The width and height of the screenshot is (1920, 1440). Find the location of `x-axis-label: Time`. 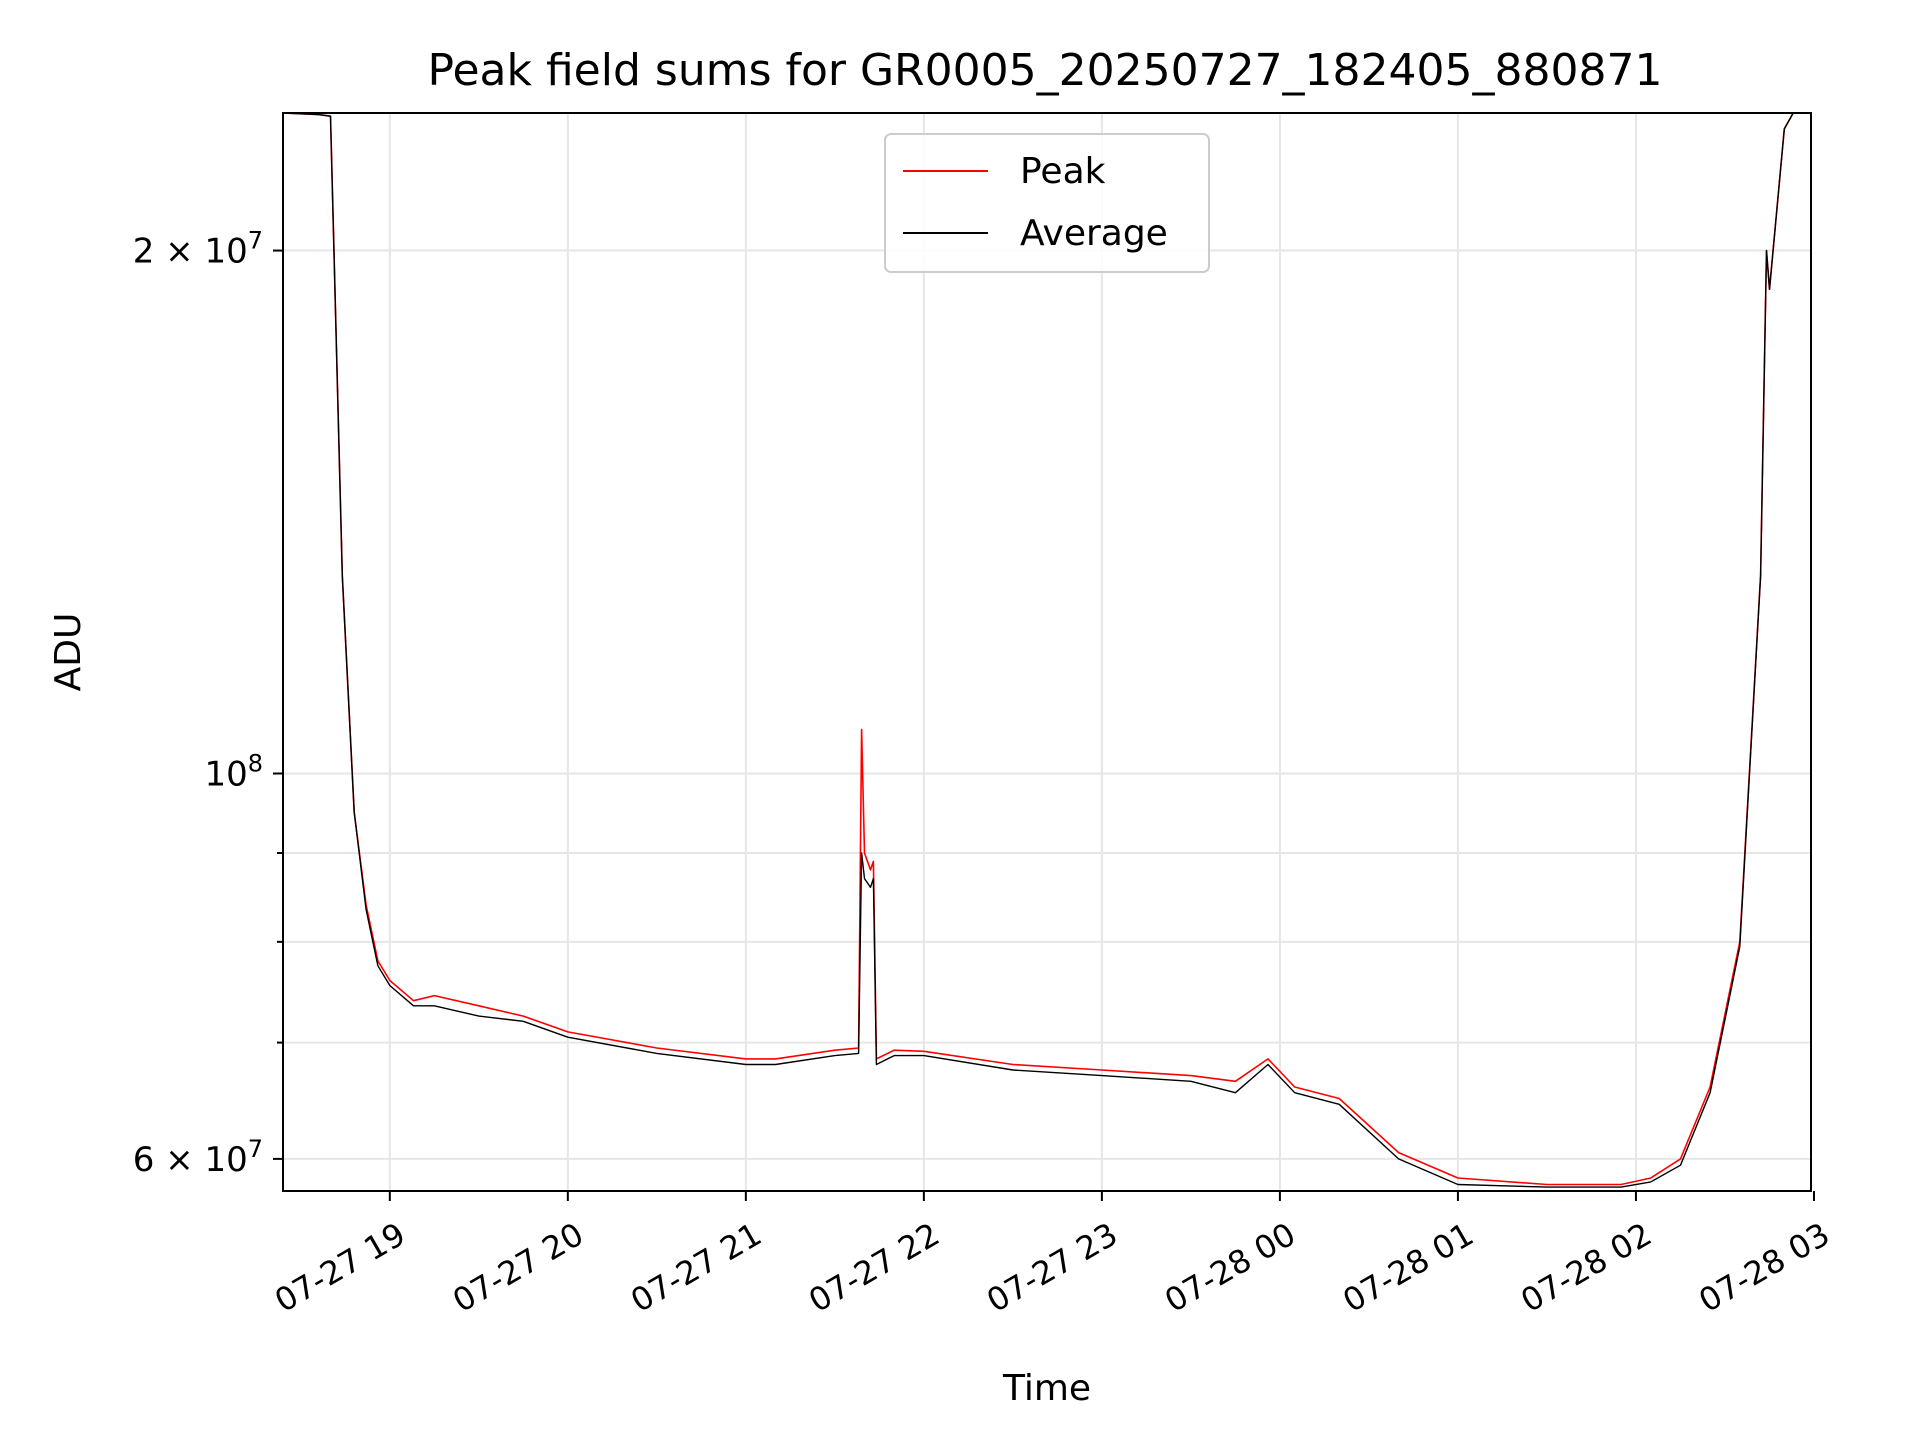

x-axis-label: Time is located at coordinates (1046, 1388).